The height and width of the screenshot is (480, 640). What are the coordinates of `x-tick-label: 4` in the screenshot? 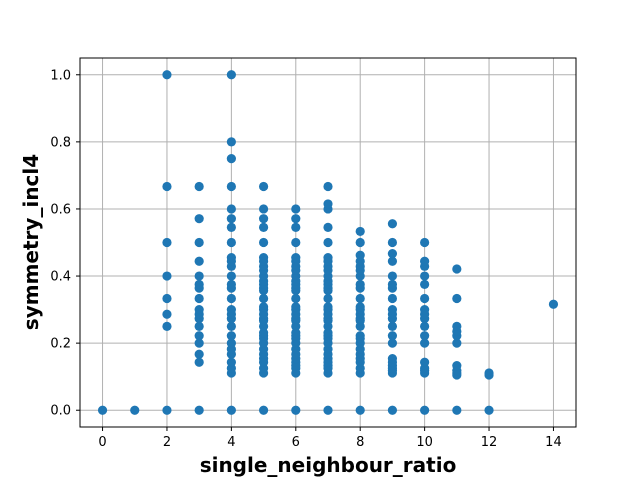 It's located at (231, 442).